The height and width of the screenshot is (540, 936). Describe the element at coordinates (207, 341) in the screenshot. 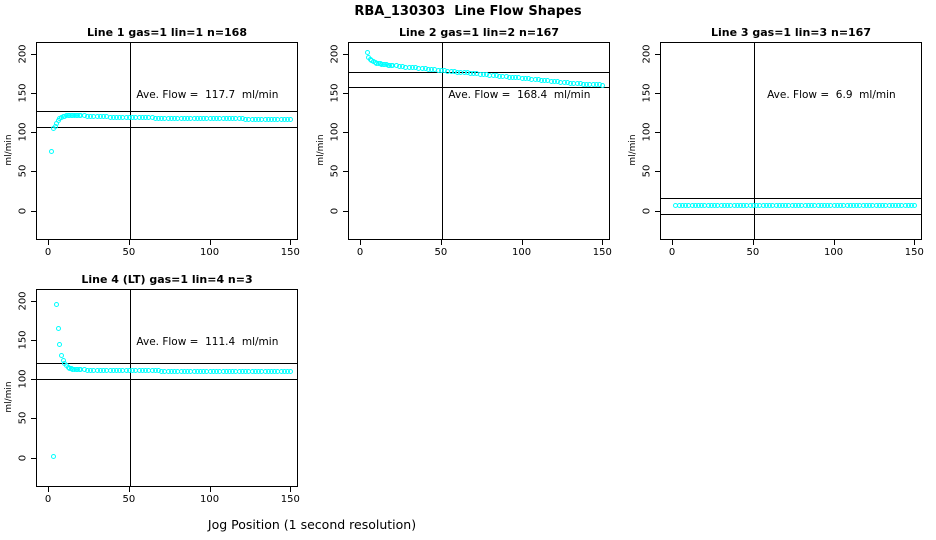

I see `ave-flow-annotation: Ave. Flow = 111.4 ml/min` at that location.